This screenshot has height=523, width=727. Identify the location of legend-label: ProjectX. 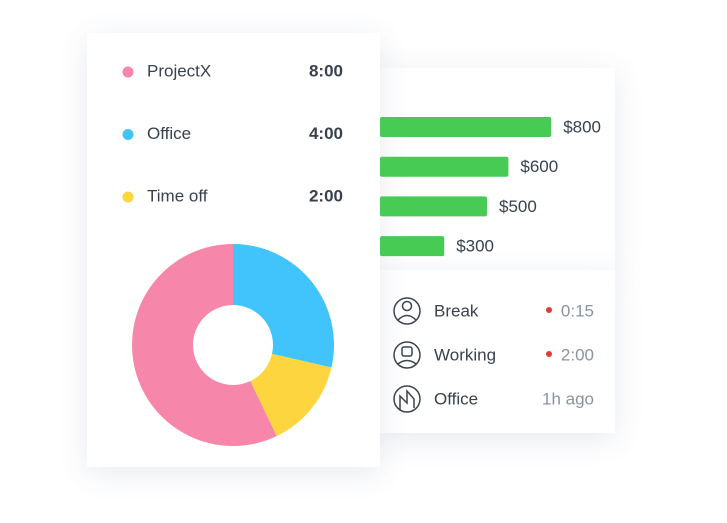
(179, 70).